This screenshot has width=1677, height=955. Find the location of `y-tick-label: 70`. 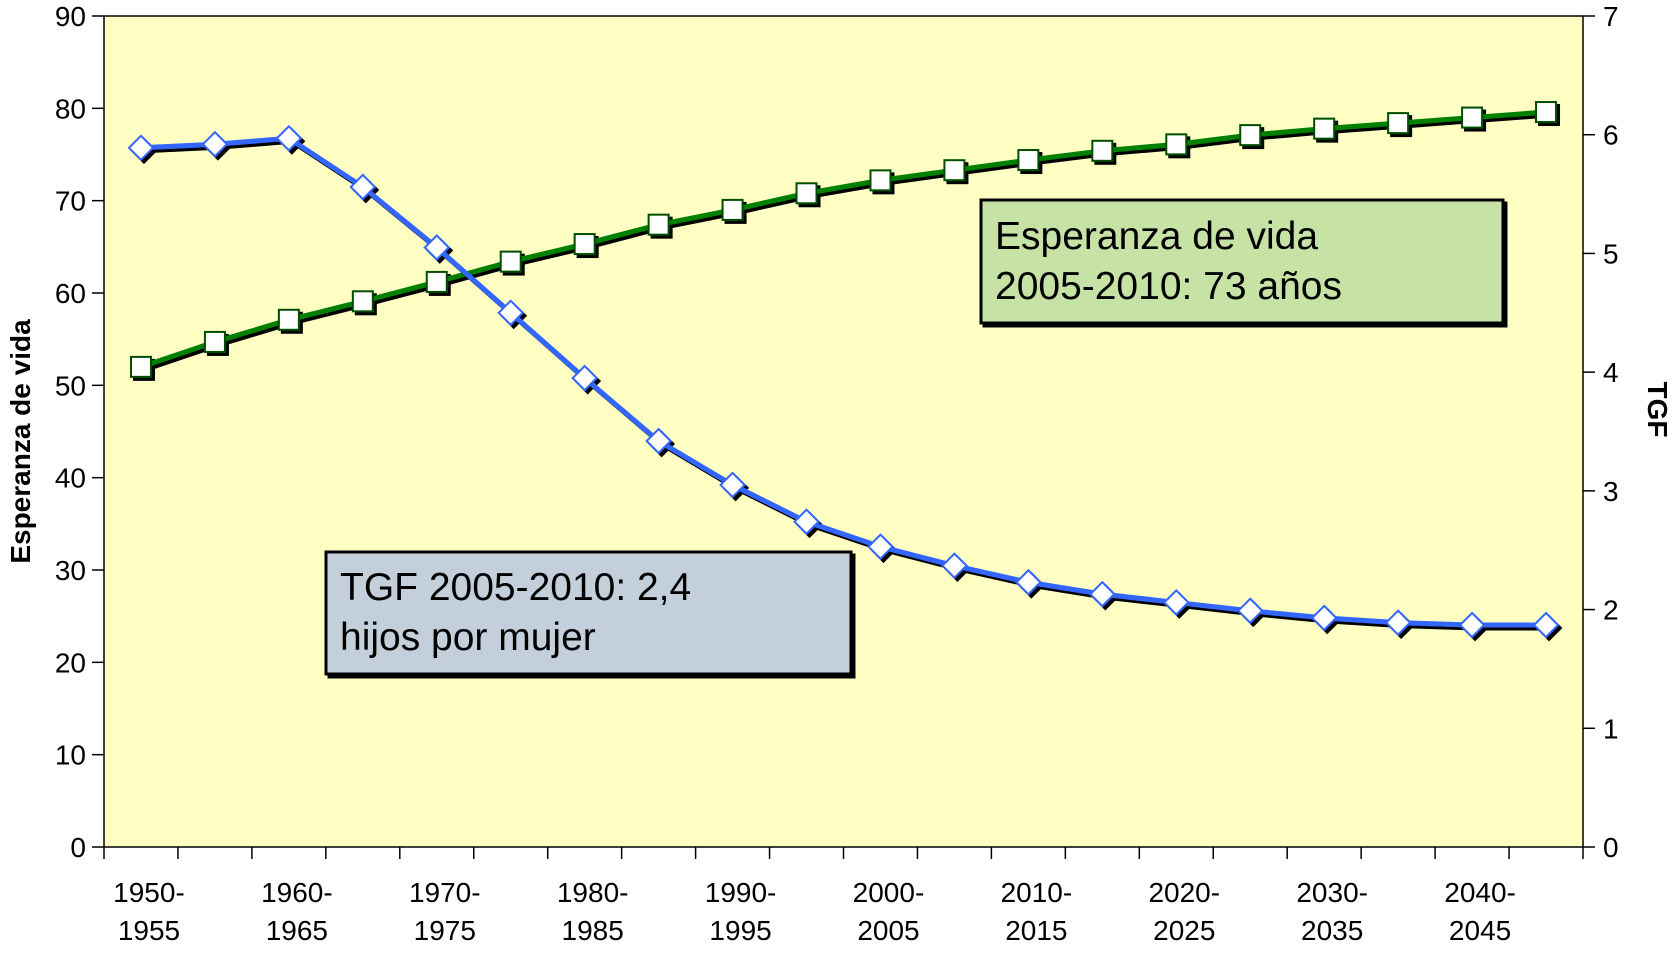

y-tick-label: 70 is located at coordinates (70, 201).